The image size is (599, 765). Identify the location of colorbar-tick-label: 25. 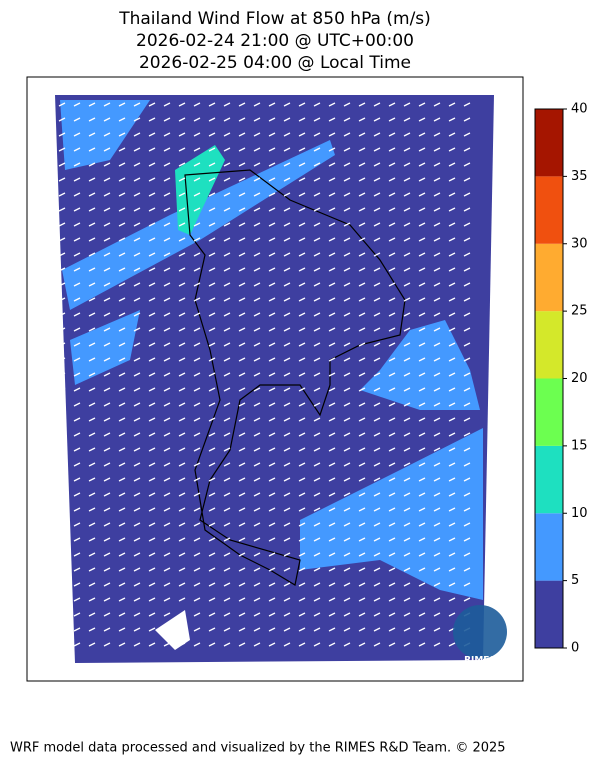
(579, 311).